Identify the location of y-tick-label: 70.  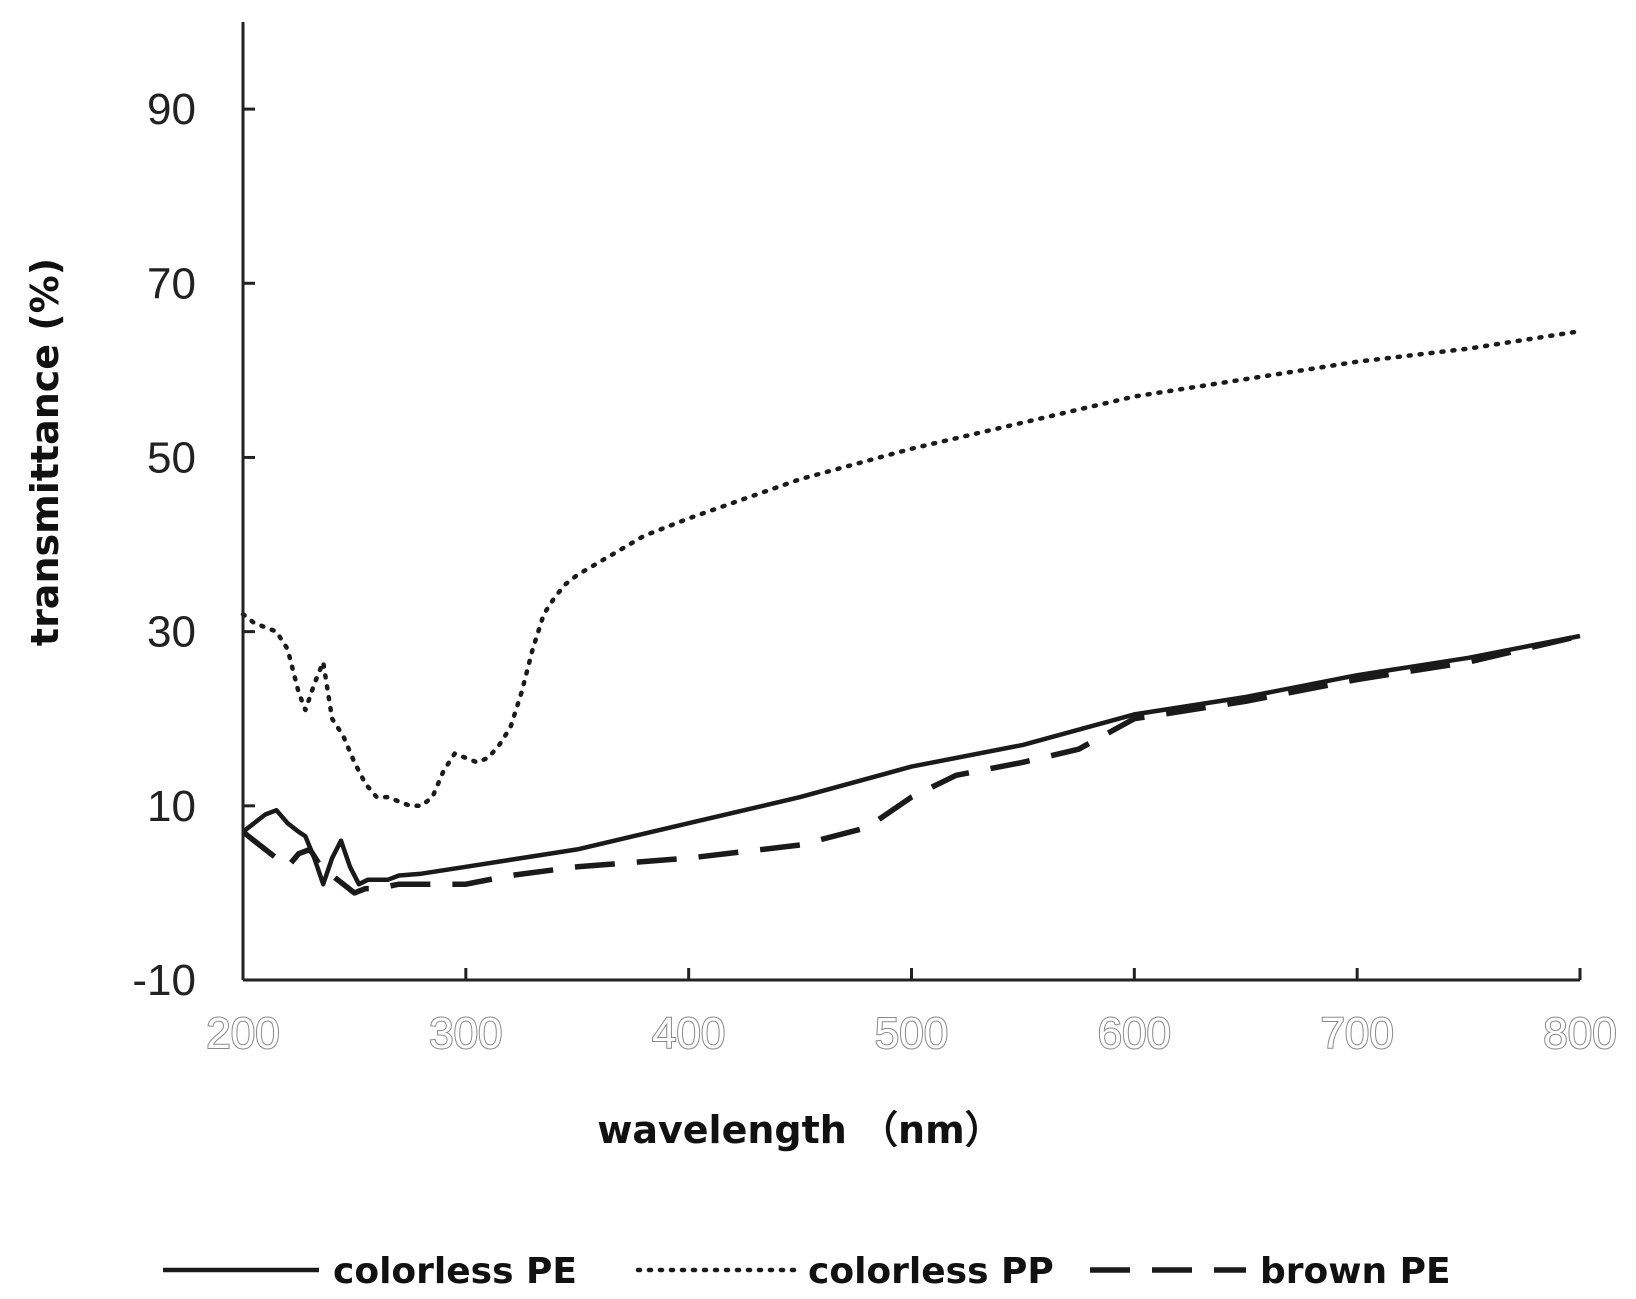
(171, 283).